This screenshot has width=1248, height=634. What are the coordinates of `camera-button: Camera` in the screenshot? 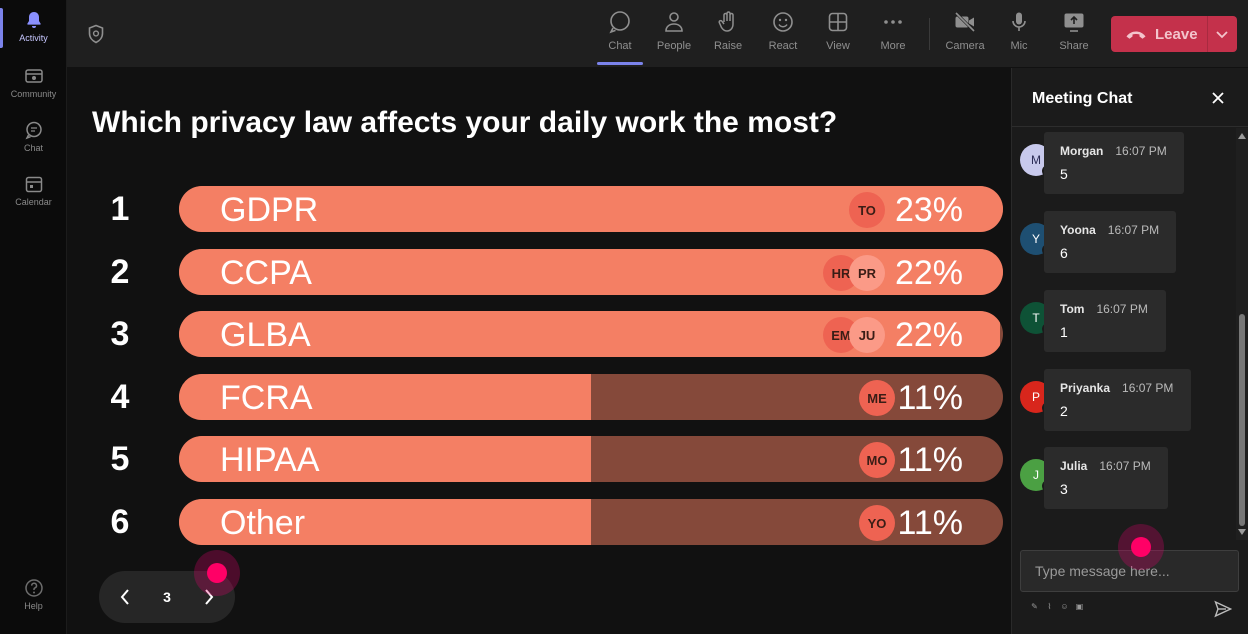 It's located at (965, 36).